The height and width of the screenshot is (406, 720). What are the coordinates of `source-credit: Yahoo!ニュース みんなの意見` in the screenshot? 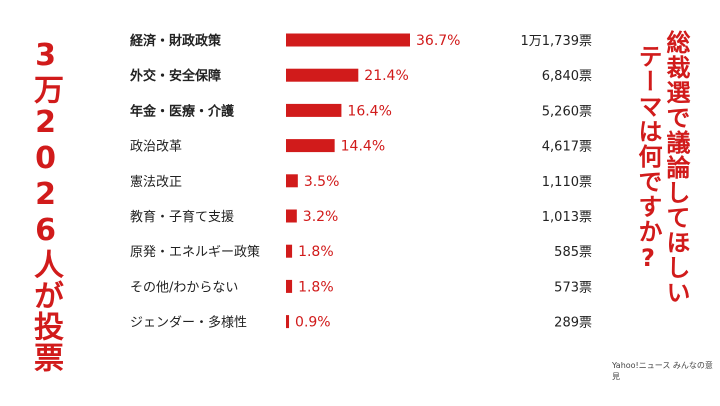 It's located at (662, 371).